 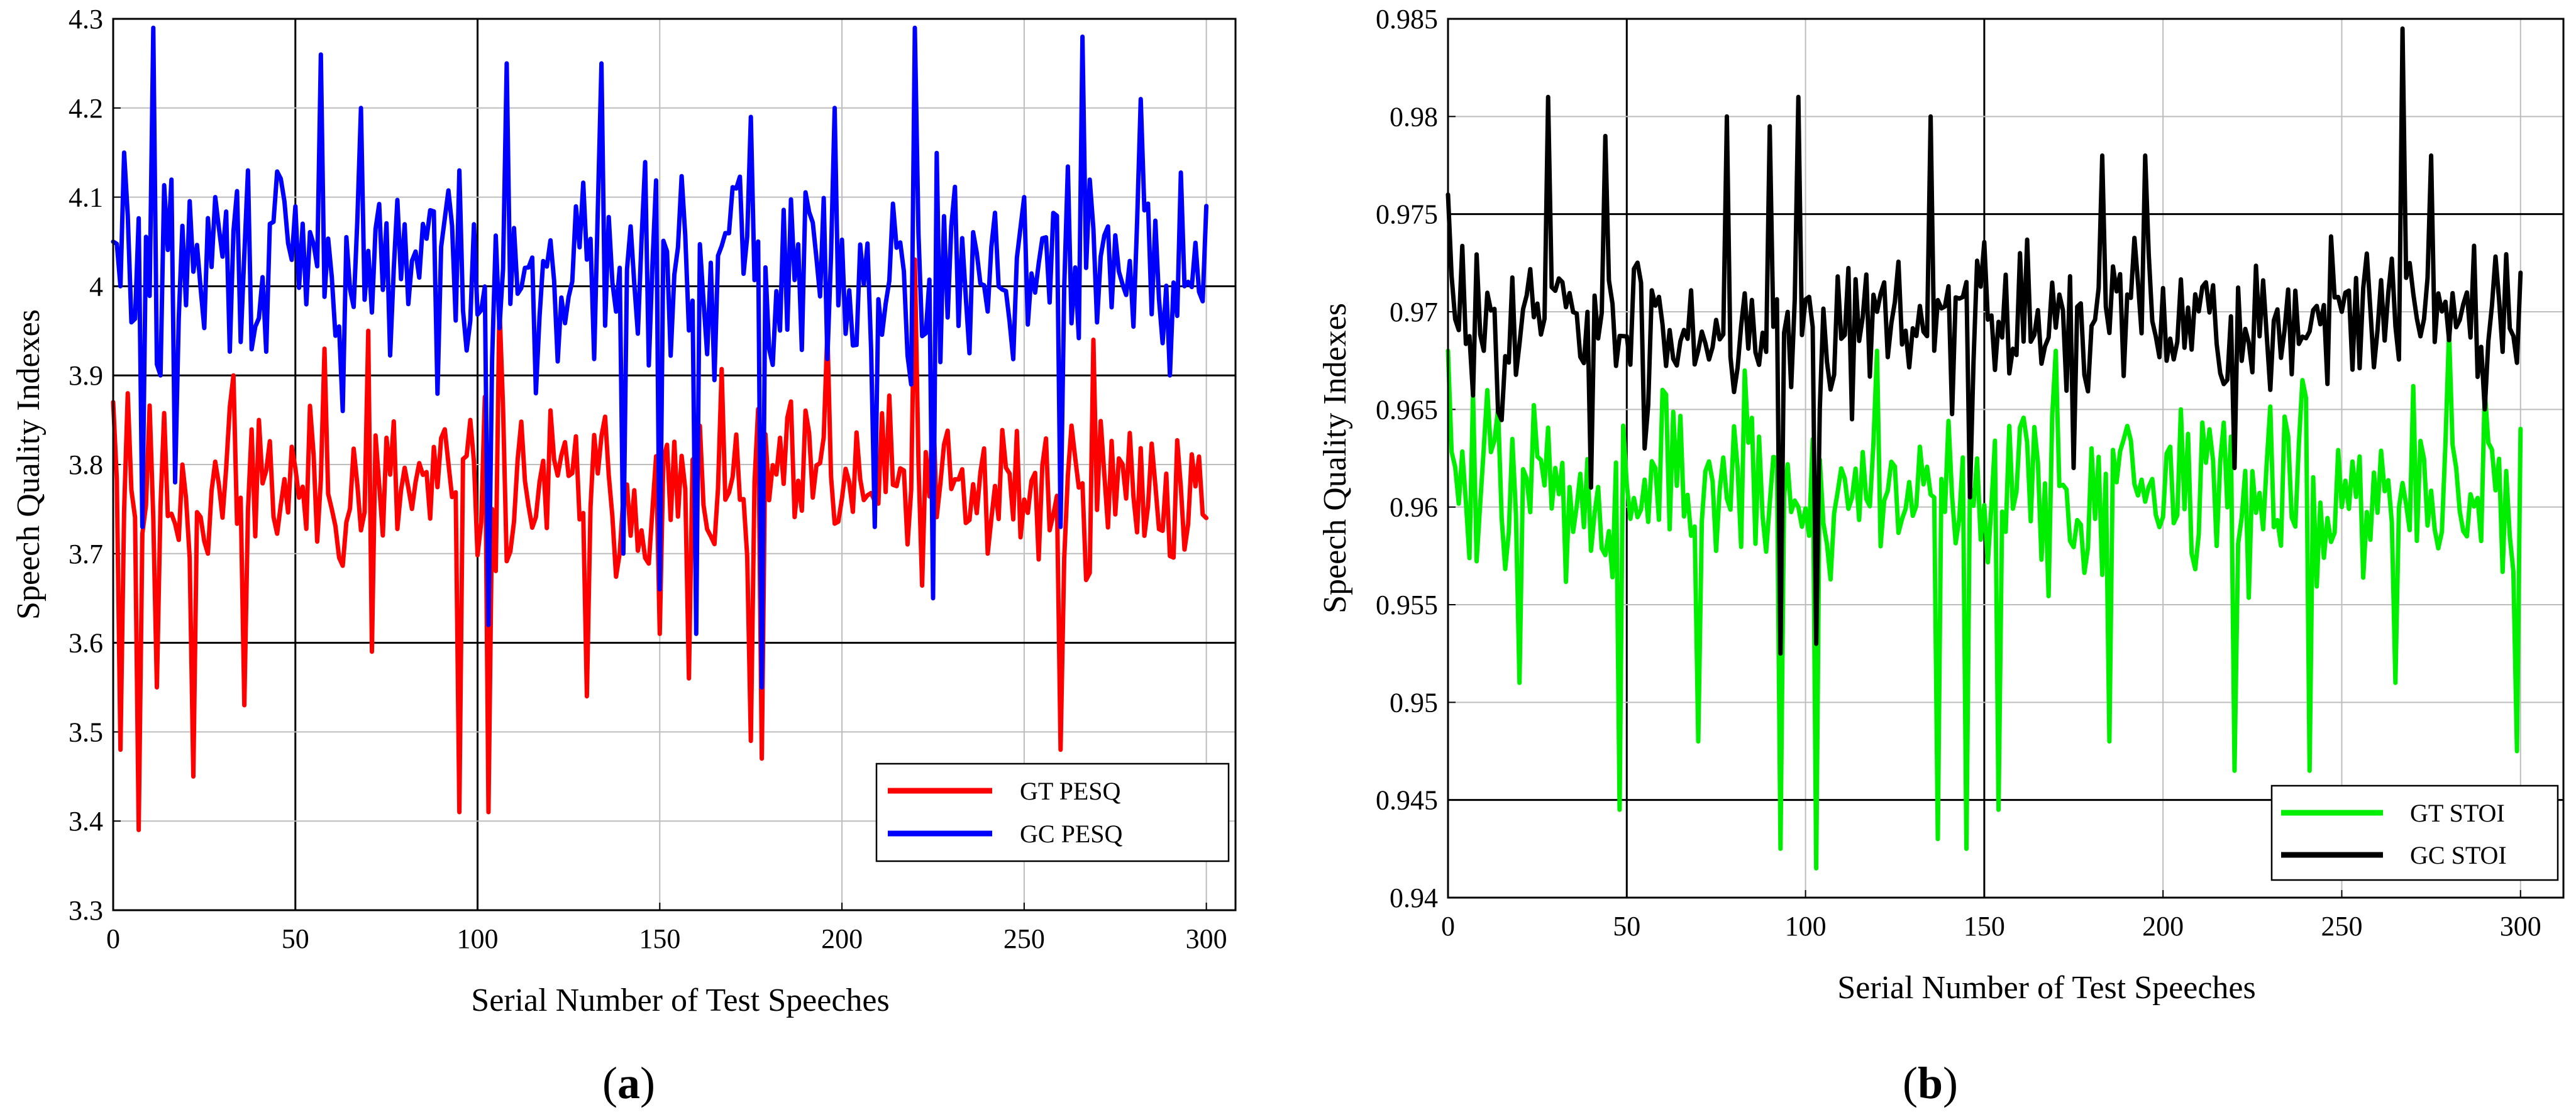 I want to click on legend-label-gc-stoi: GC STOI, so click(x=2458, y=855).